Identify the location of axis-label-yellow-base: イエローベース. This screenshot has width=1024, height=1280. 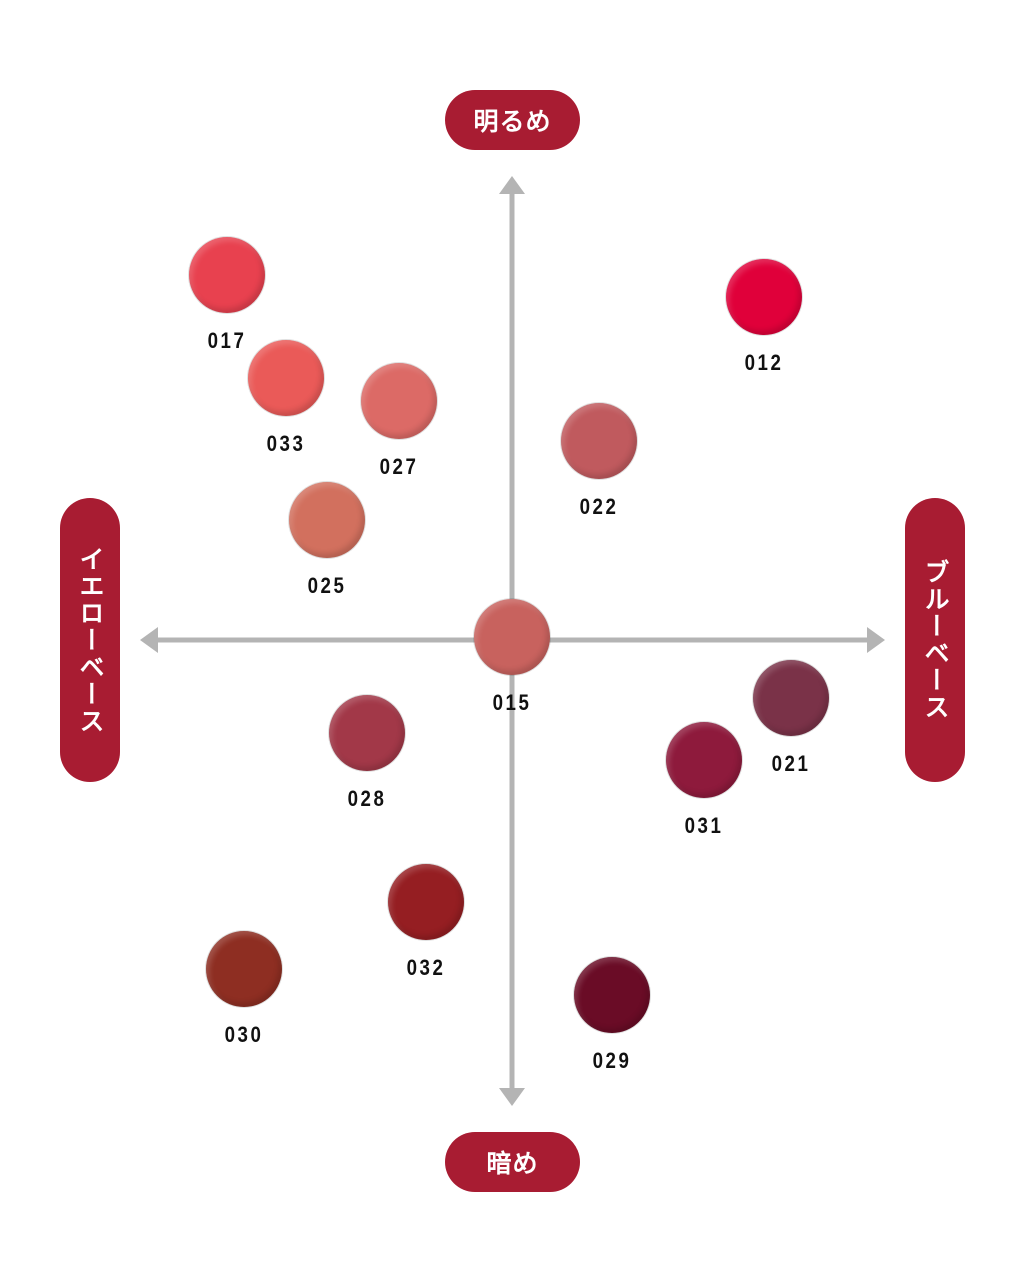
(90, 640).